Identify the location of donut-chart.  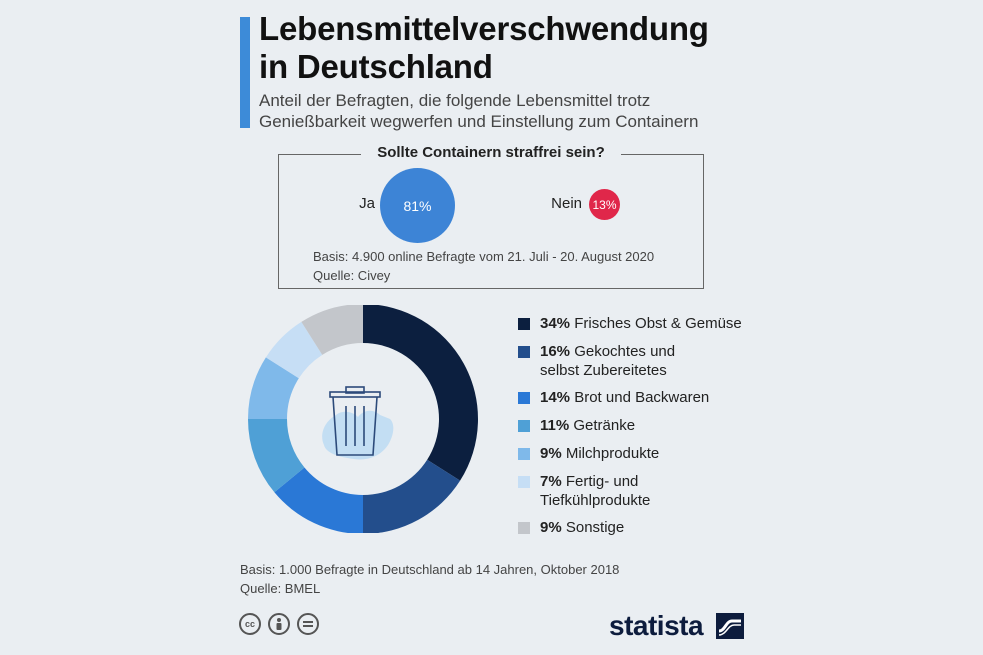
(363, 419).